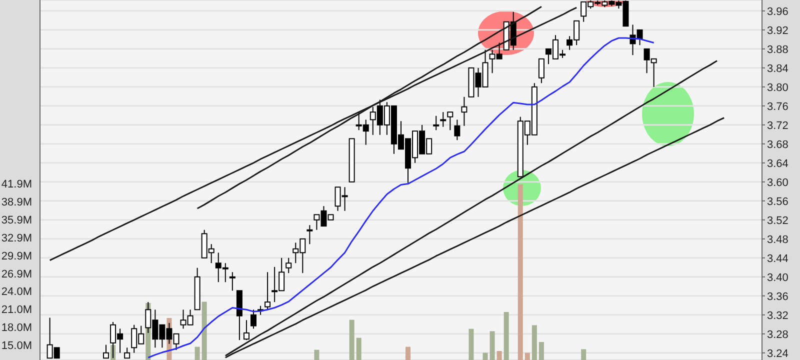  I want to click on y-tick-label: 3.84, so click(777, 68).